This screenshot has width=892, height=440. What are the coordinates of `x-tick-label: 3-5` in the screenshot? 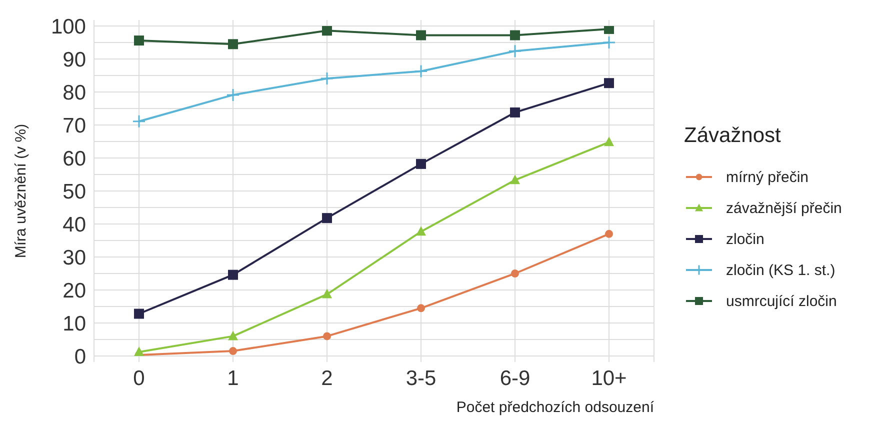 It's located at (421, 378).